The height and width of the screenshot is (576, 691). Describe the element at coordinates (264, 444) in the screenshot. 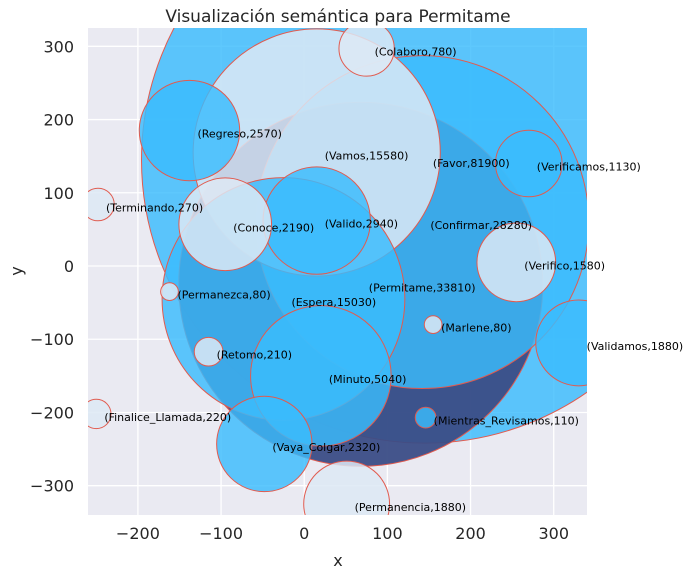

I see `bubble-vaya-colgar` at that location.